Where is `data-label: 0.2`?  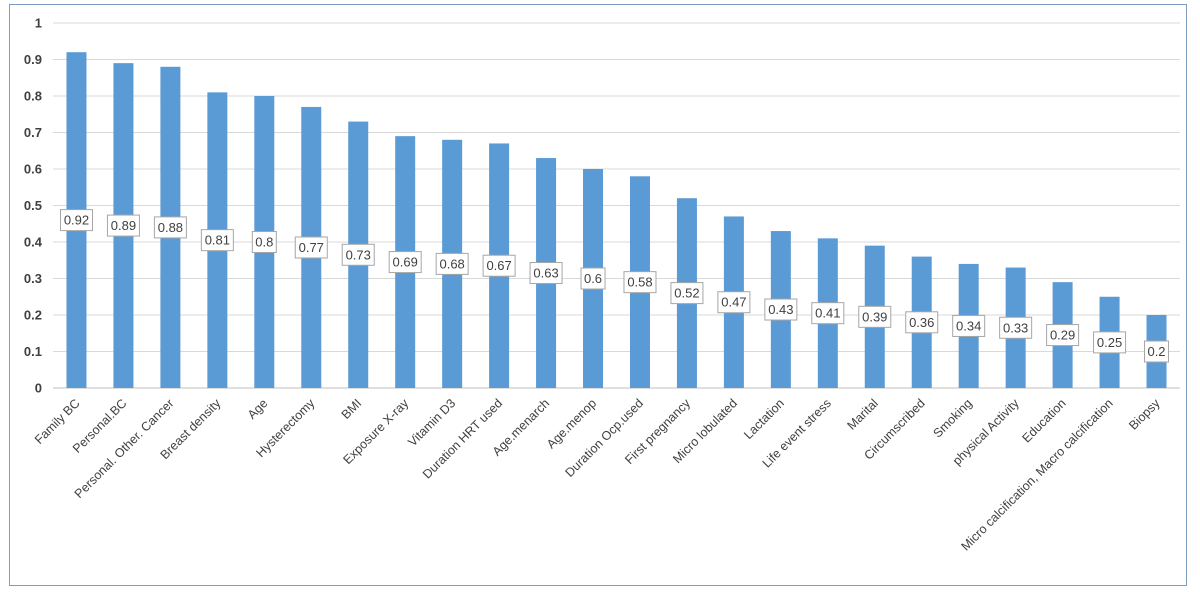 data-label: 0.2 is located at coordinates (1157, 351).